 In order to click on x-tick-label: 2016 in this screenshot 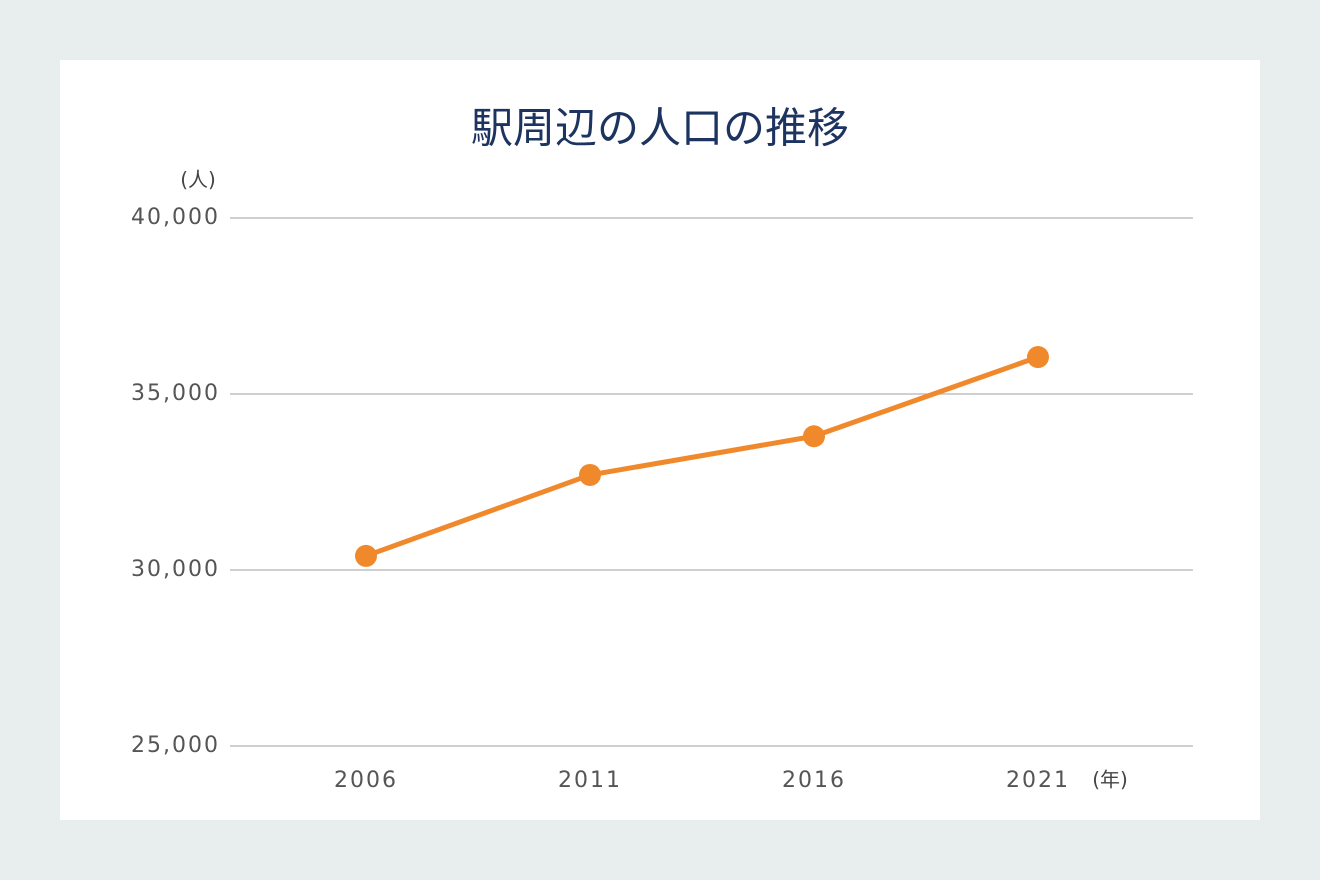, I will do `click(814, 780)`.